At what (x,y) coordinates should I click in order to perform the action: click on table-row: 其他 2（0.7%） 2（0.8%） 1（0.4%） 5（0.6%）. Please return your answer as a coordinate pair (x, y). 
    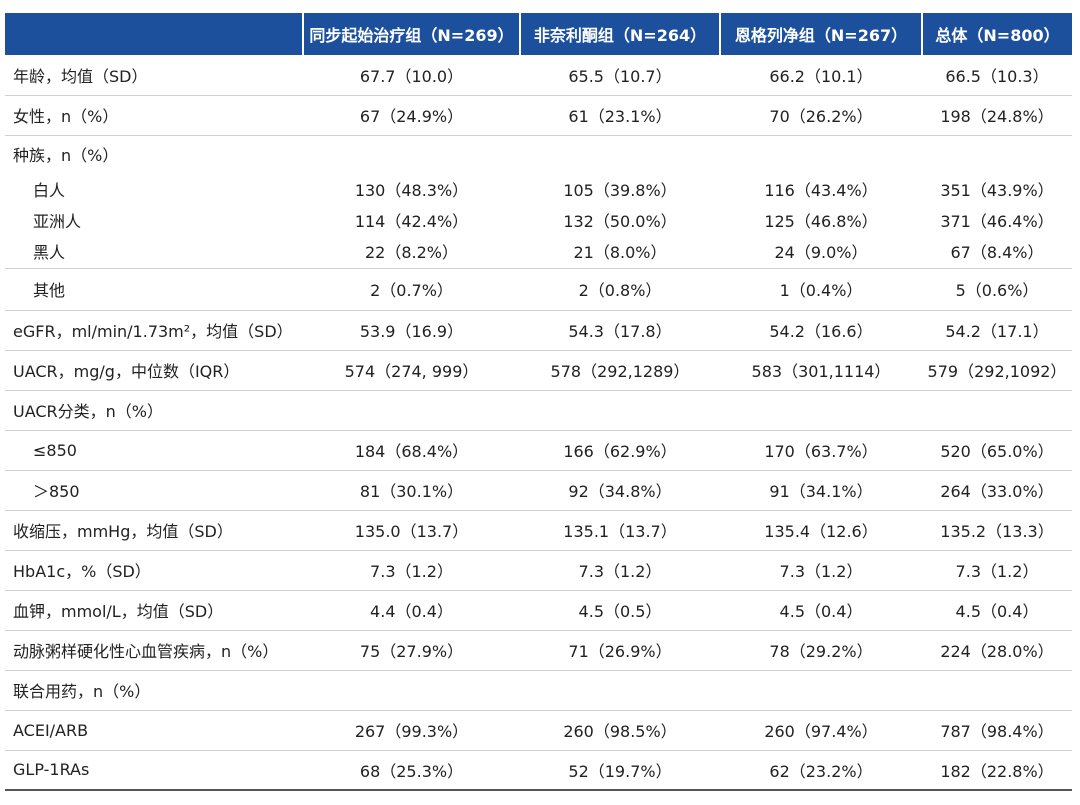
    Looking at the image, I should click on (538, 289).